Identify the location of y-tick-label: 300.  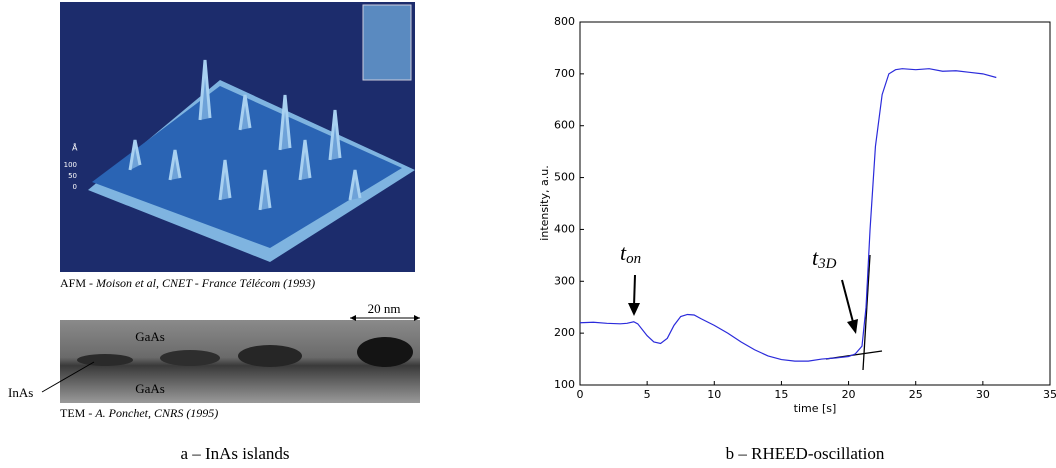
(564, 280).